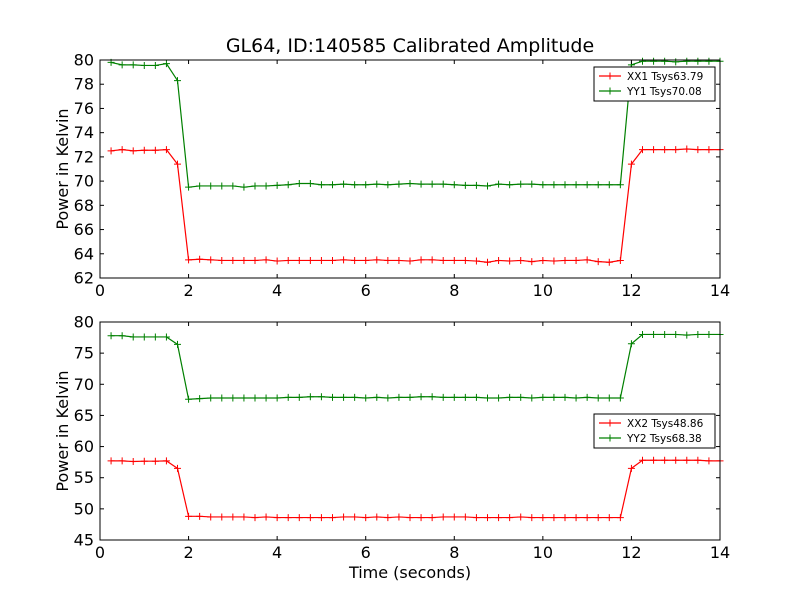  I want to click on legend-label: YY1 Tsys70.08, so click(664, 92).